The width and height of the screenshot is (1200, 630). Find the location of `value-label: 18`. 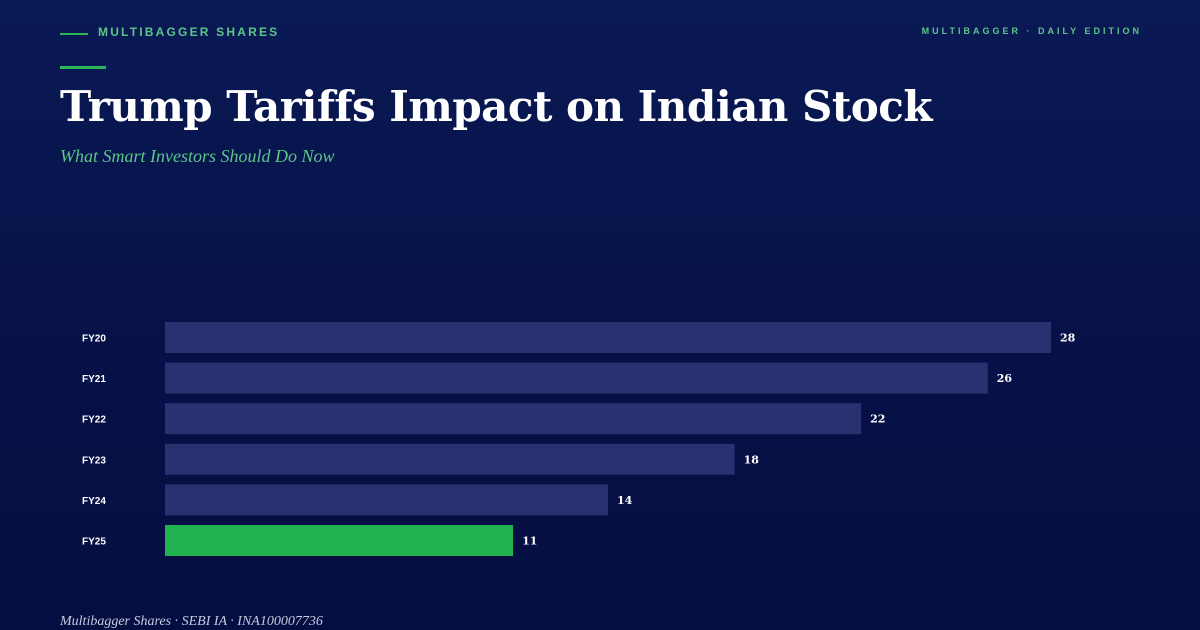

value-label: 18 is located at coordinates (752, 459).